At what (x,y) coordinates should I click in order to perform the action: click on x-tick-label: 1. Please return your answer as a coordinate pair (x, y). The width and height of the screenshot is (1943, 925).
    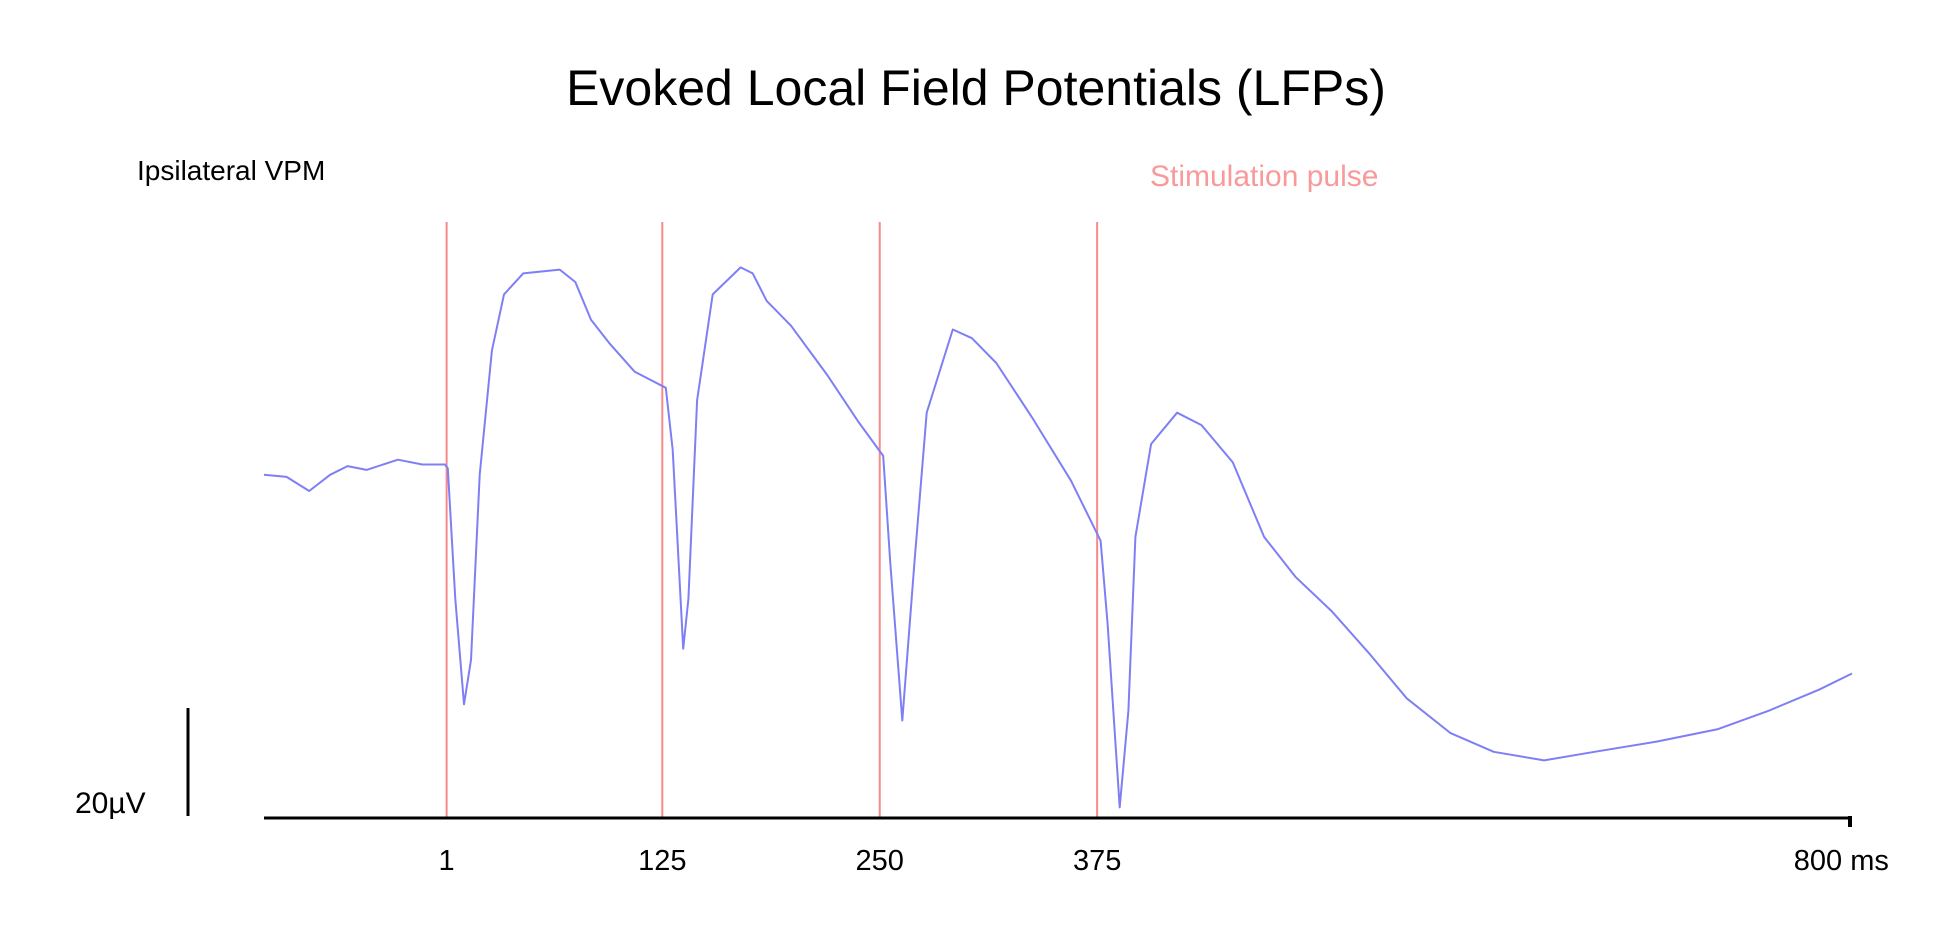
    Looking at the image, I should click on (447, 861).